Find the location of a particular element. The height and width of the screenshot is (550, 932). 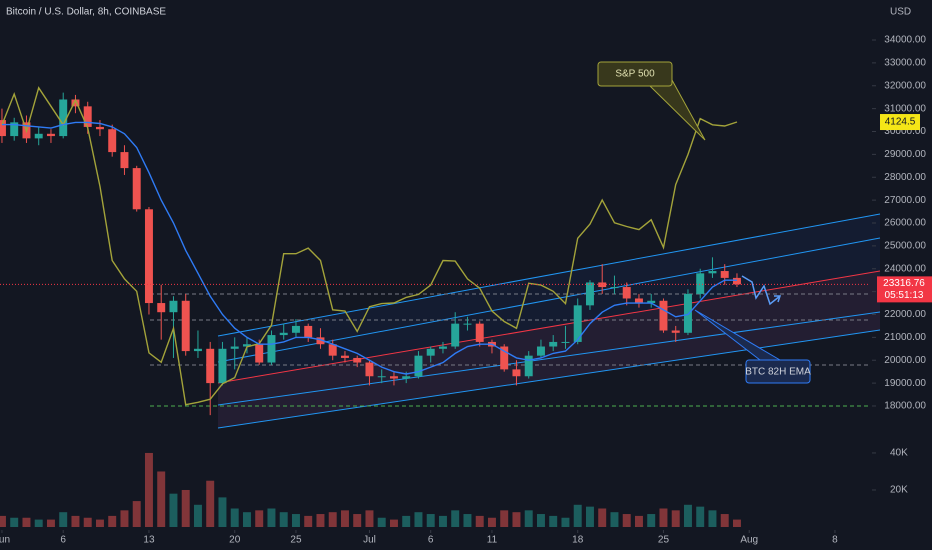

x-tick-label: Jul is located at coordinates (369, 540).